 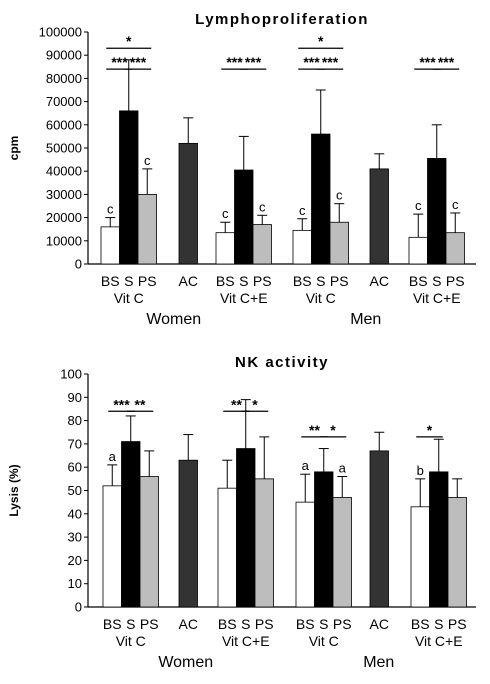 What do you see at coordinates (64, 171) in the screenshot?
I see `y-tick-label: 40000` at bounding box center [64, 171].